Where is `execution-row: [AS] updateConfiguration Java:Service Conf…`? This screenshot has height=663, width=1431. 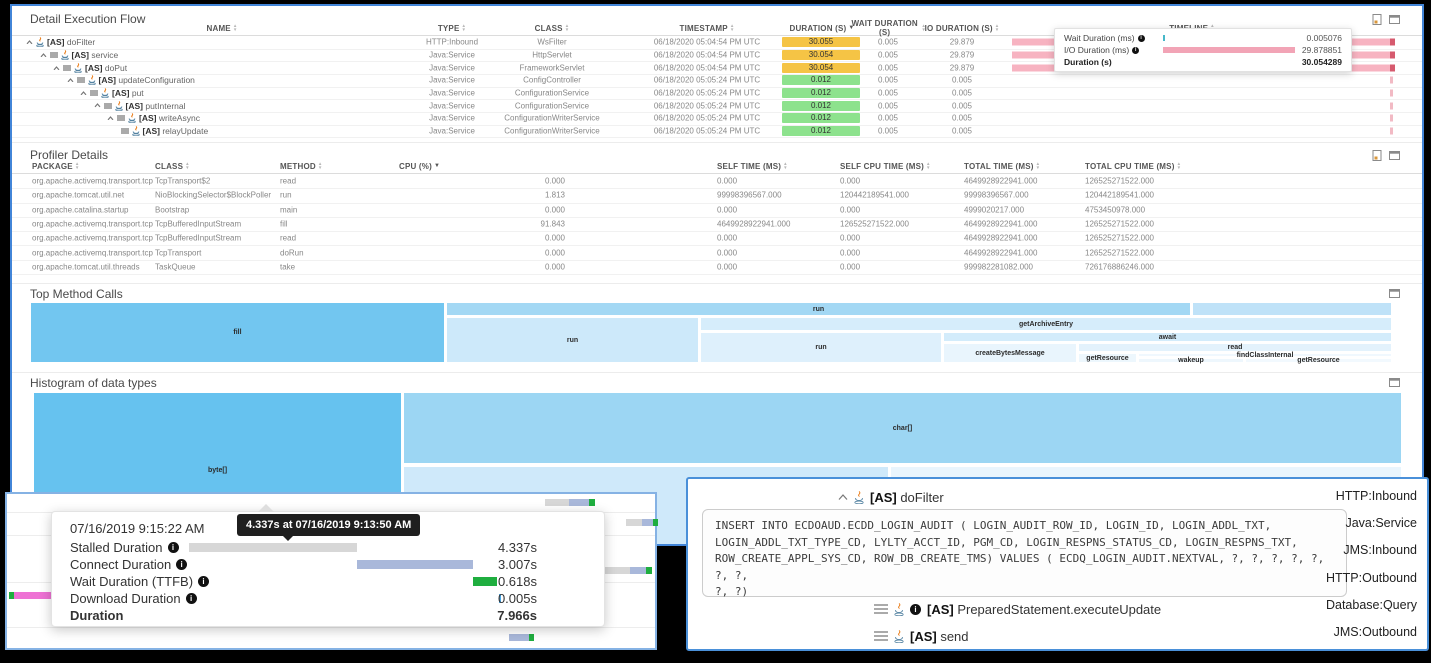 execution-row: [AS] updateConfiguration Java:Service Conf… is located at coordinates (717, 81).